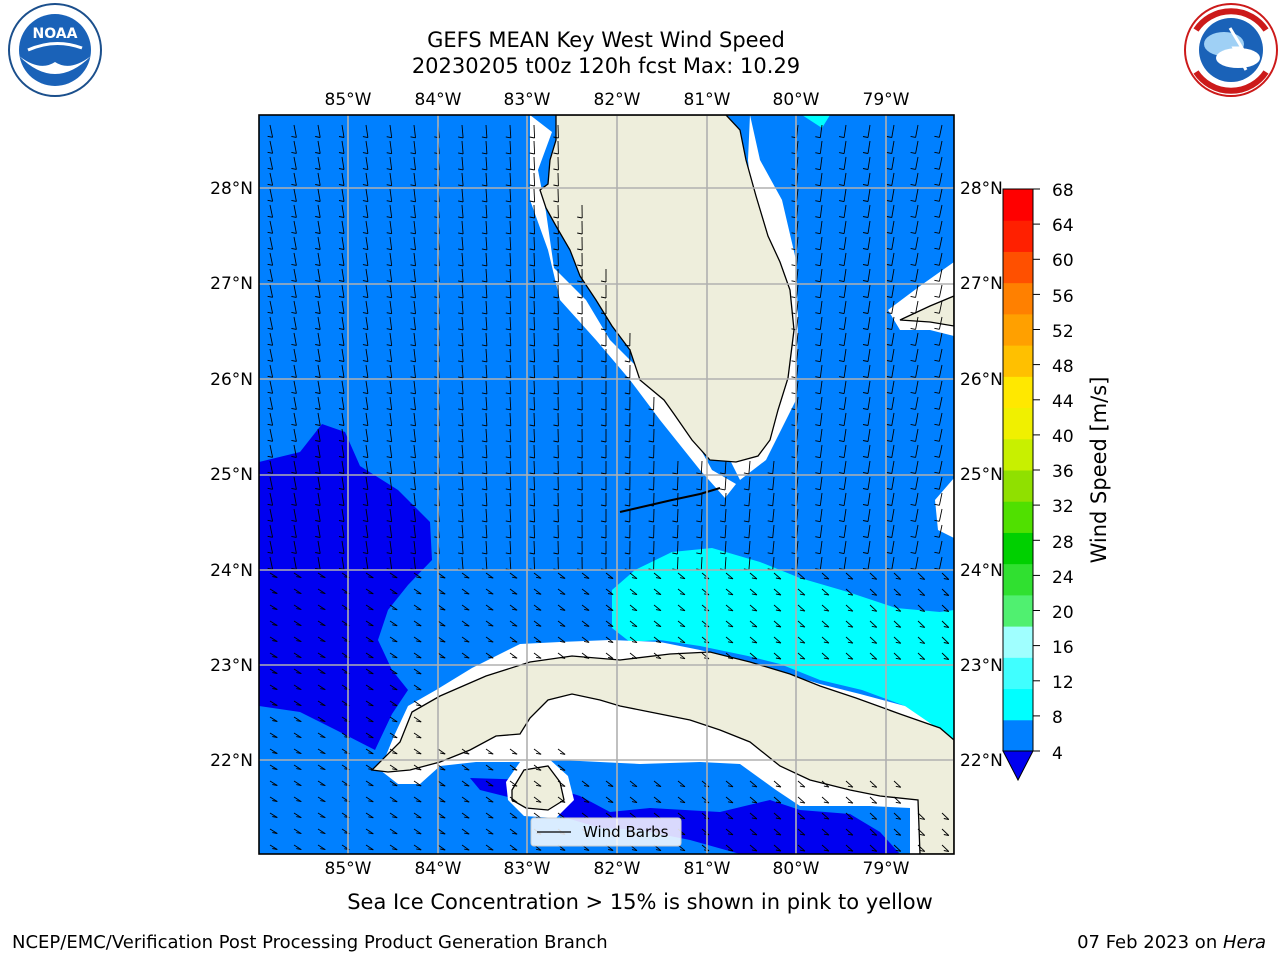  Describe the element at coordinates (981, 380) in the screenshot. I see `lat-tick-right: 26°N` at that location.